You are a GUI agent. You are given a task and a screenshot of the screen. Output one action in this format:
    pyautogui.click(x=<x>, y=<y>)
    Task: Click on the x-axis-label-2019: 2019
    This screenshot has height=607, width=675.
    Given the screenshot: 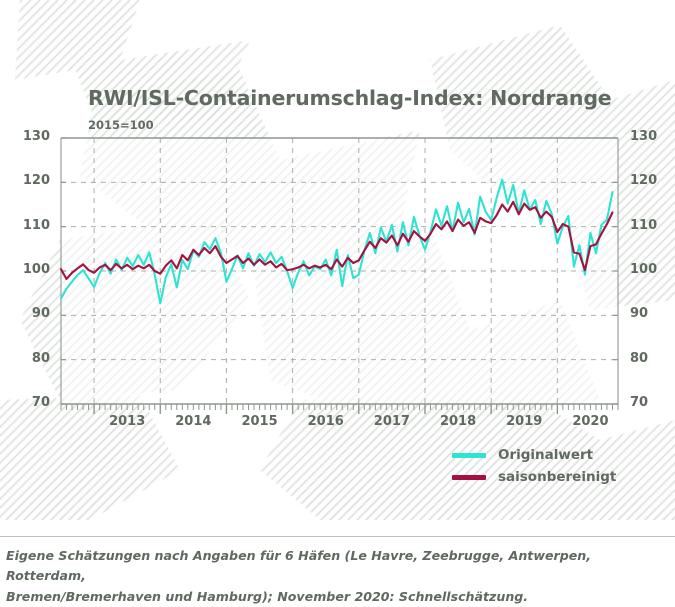 What is the action you would take?
    pyautogui.click(x=524, y=421)
    